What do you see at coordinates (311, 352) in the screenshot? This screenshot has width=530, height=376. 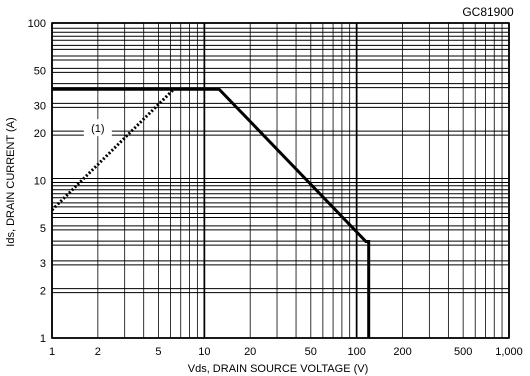 I see `x-tick-label: 50` at bounding box center [311, 352].